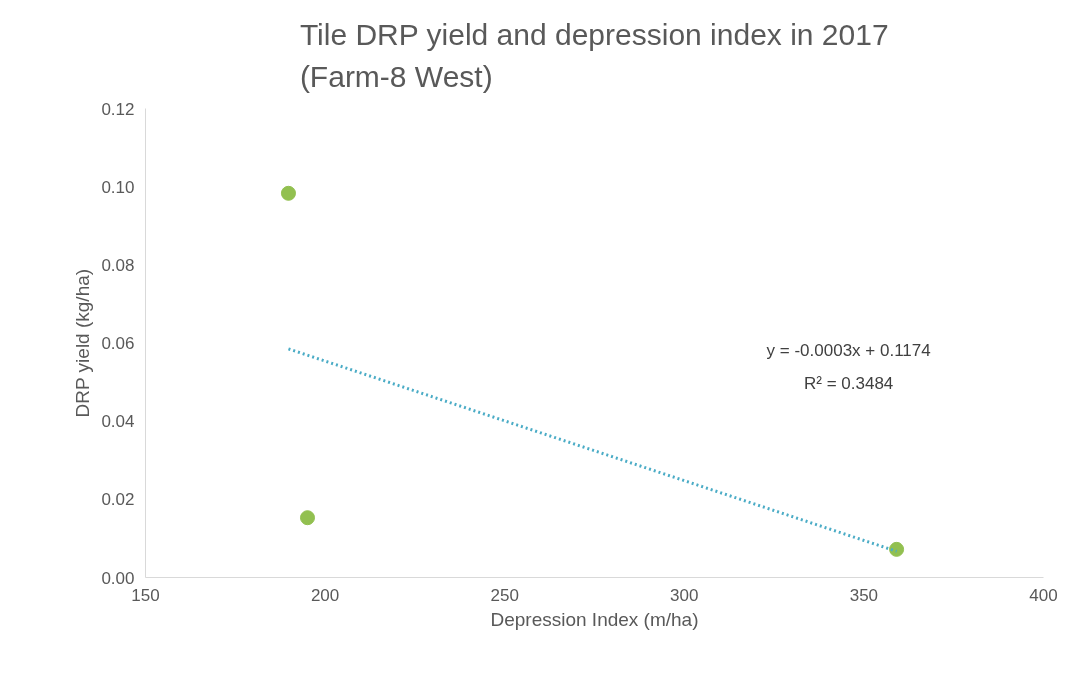 Image resolution: width=1086 pixels, height=698 pixels. I want to click on y-axis-title: DRP yield (kg/ha), so click(83, 343).